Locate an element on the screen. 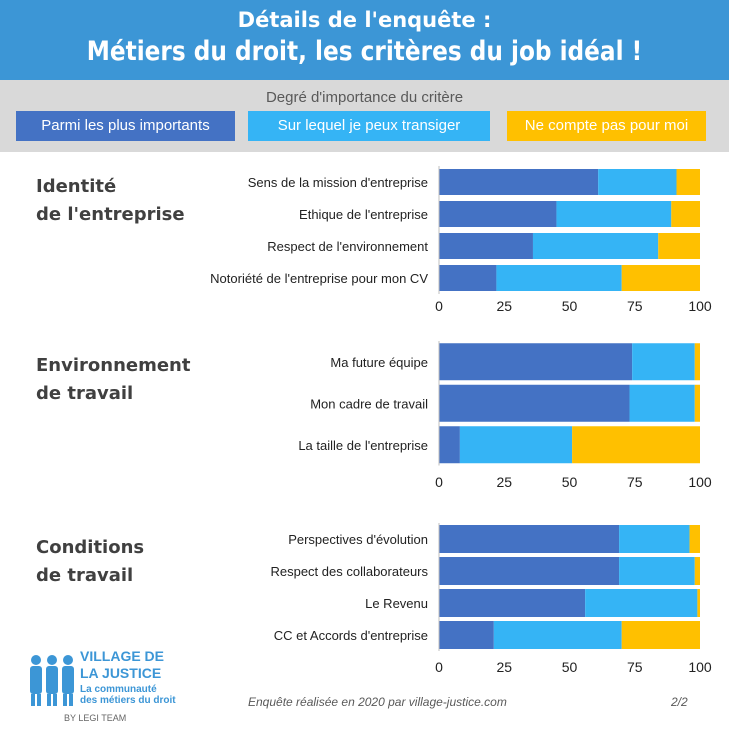 The width and height of the screenshot is (729, 729). header-title-line1: Détails de l'enquête : is located at coordinates (364, 20).